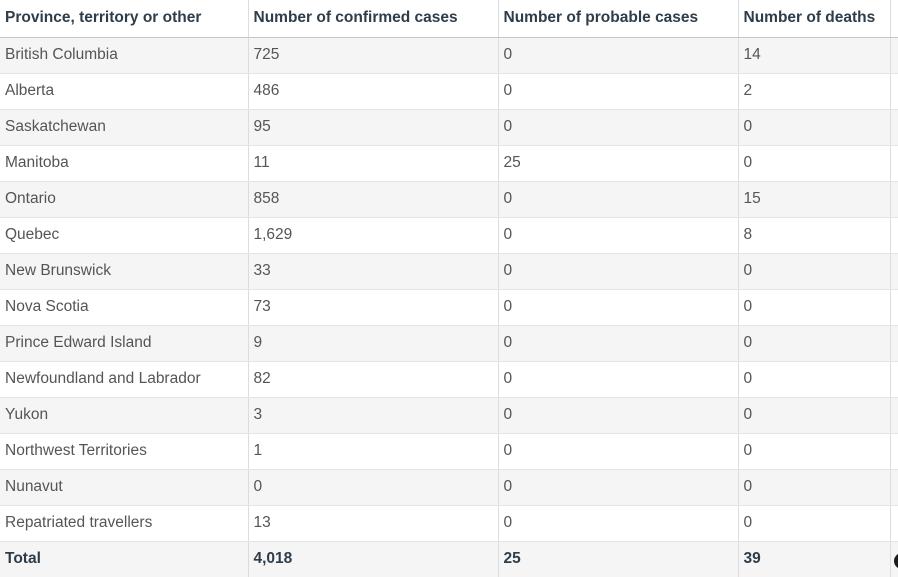 Image resolution: width=898 pixels, height=577 pixels. I want to click on province-cell: Newfoundland and Labrador, so click(124, 379).